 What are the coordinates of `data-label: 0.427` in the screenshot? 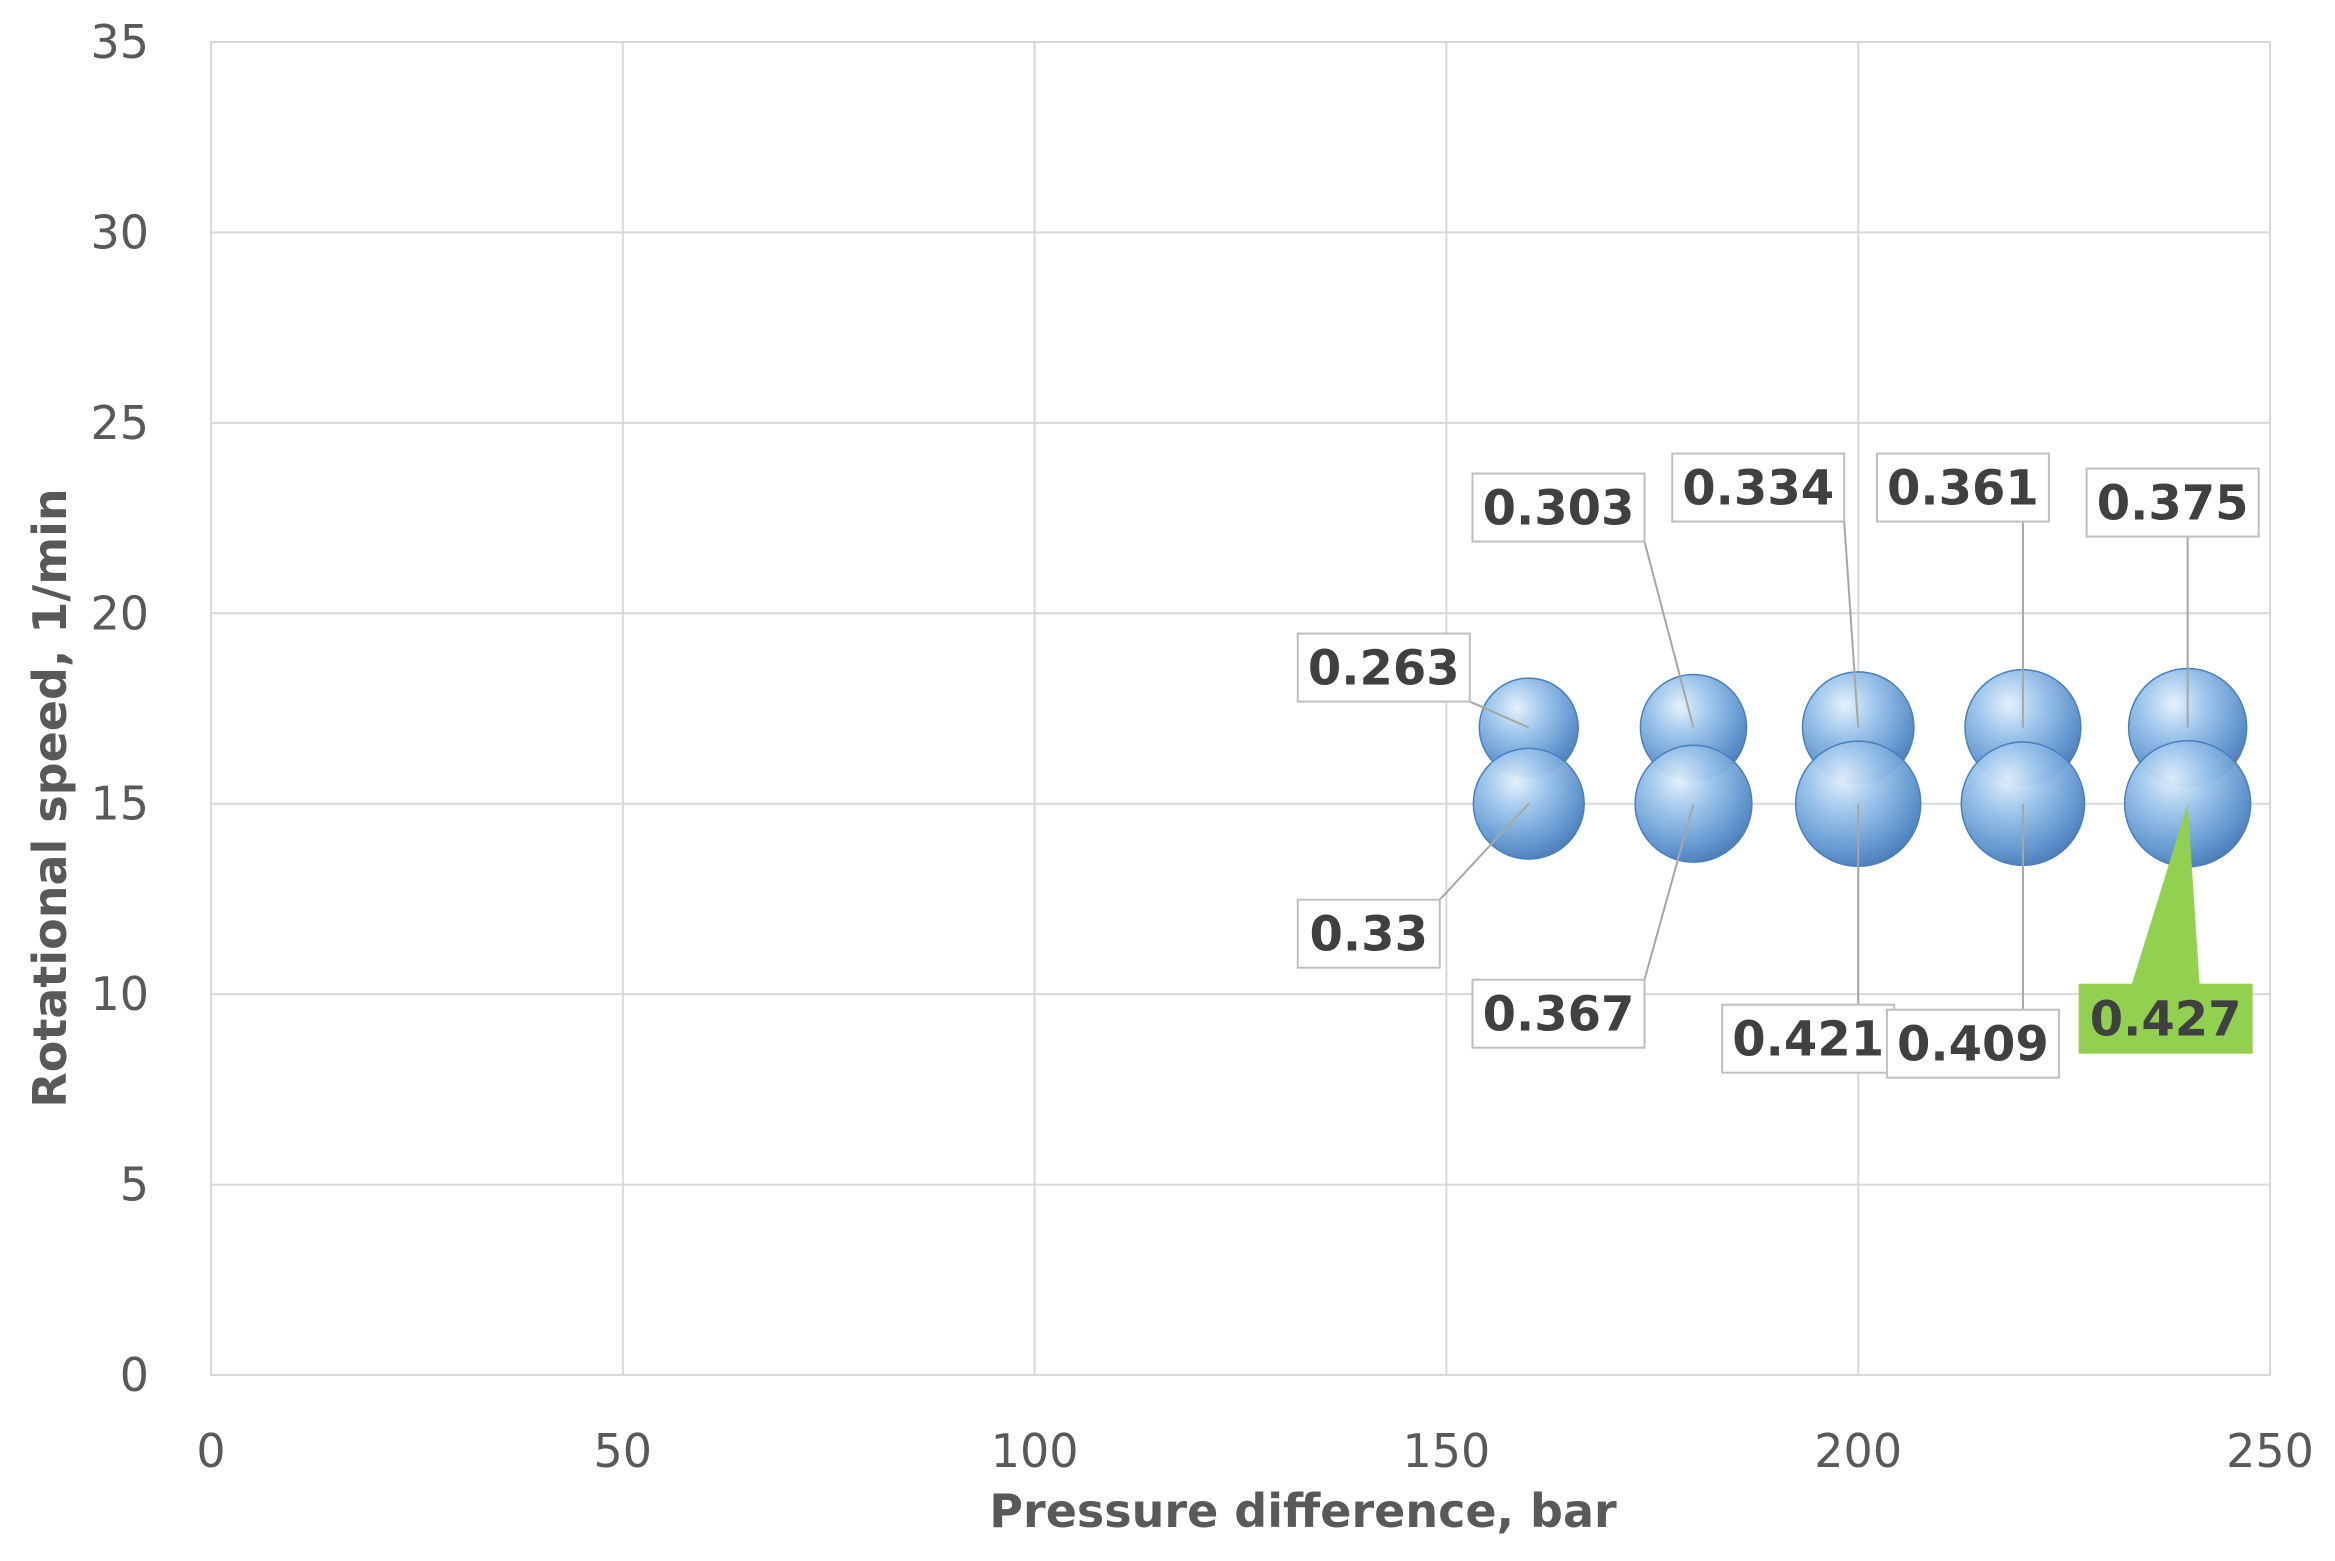 It's located at (2166, 1020).